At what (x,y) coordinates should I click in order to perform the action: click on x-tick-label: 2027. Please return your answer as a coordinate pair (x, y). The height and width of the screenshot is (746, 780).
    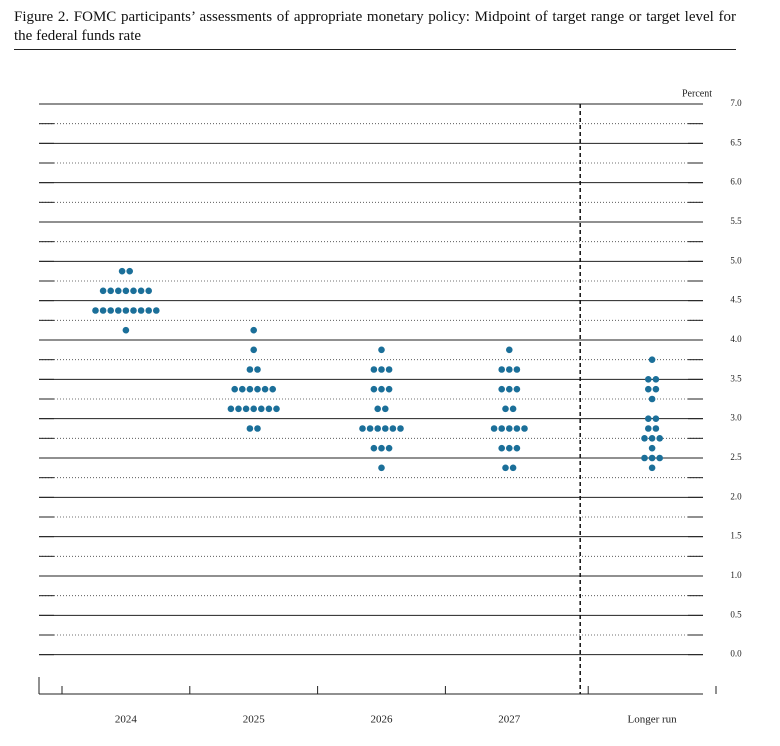
    Looking at the image, I should click on (509, 720).